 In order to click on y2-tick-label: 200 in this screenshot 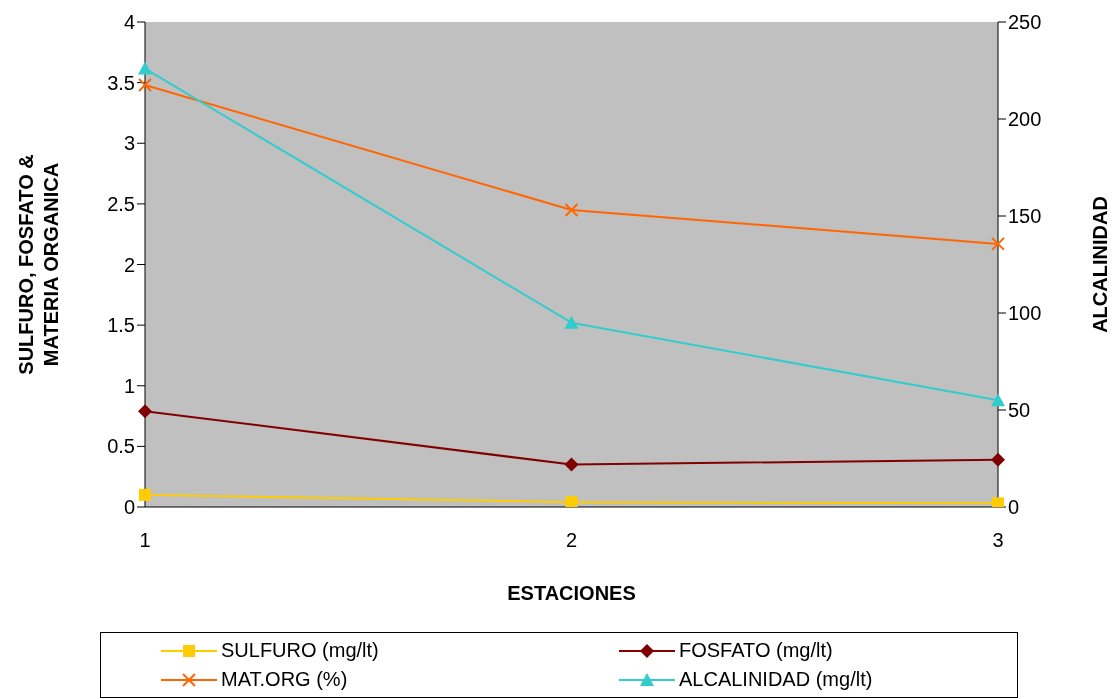, I will do `click(1025, 119)`.